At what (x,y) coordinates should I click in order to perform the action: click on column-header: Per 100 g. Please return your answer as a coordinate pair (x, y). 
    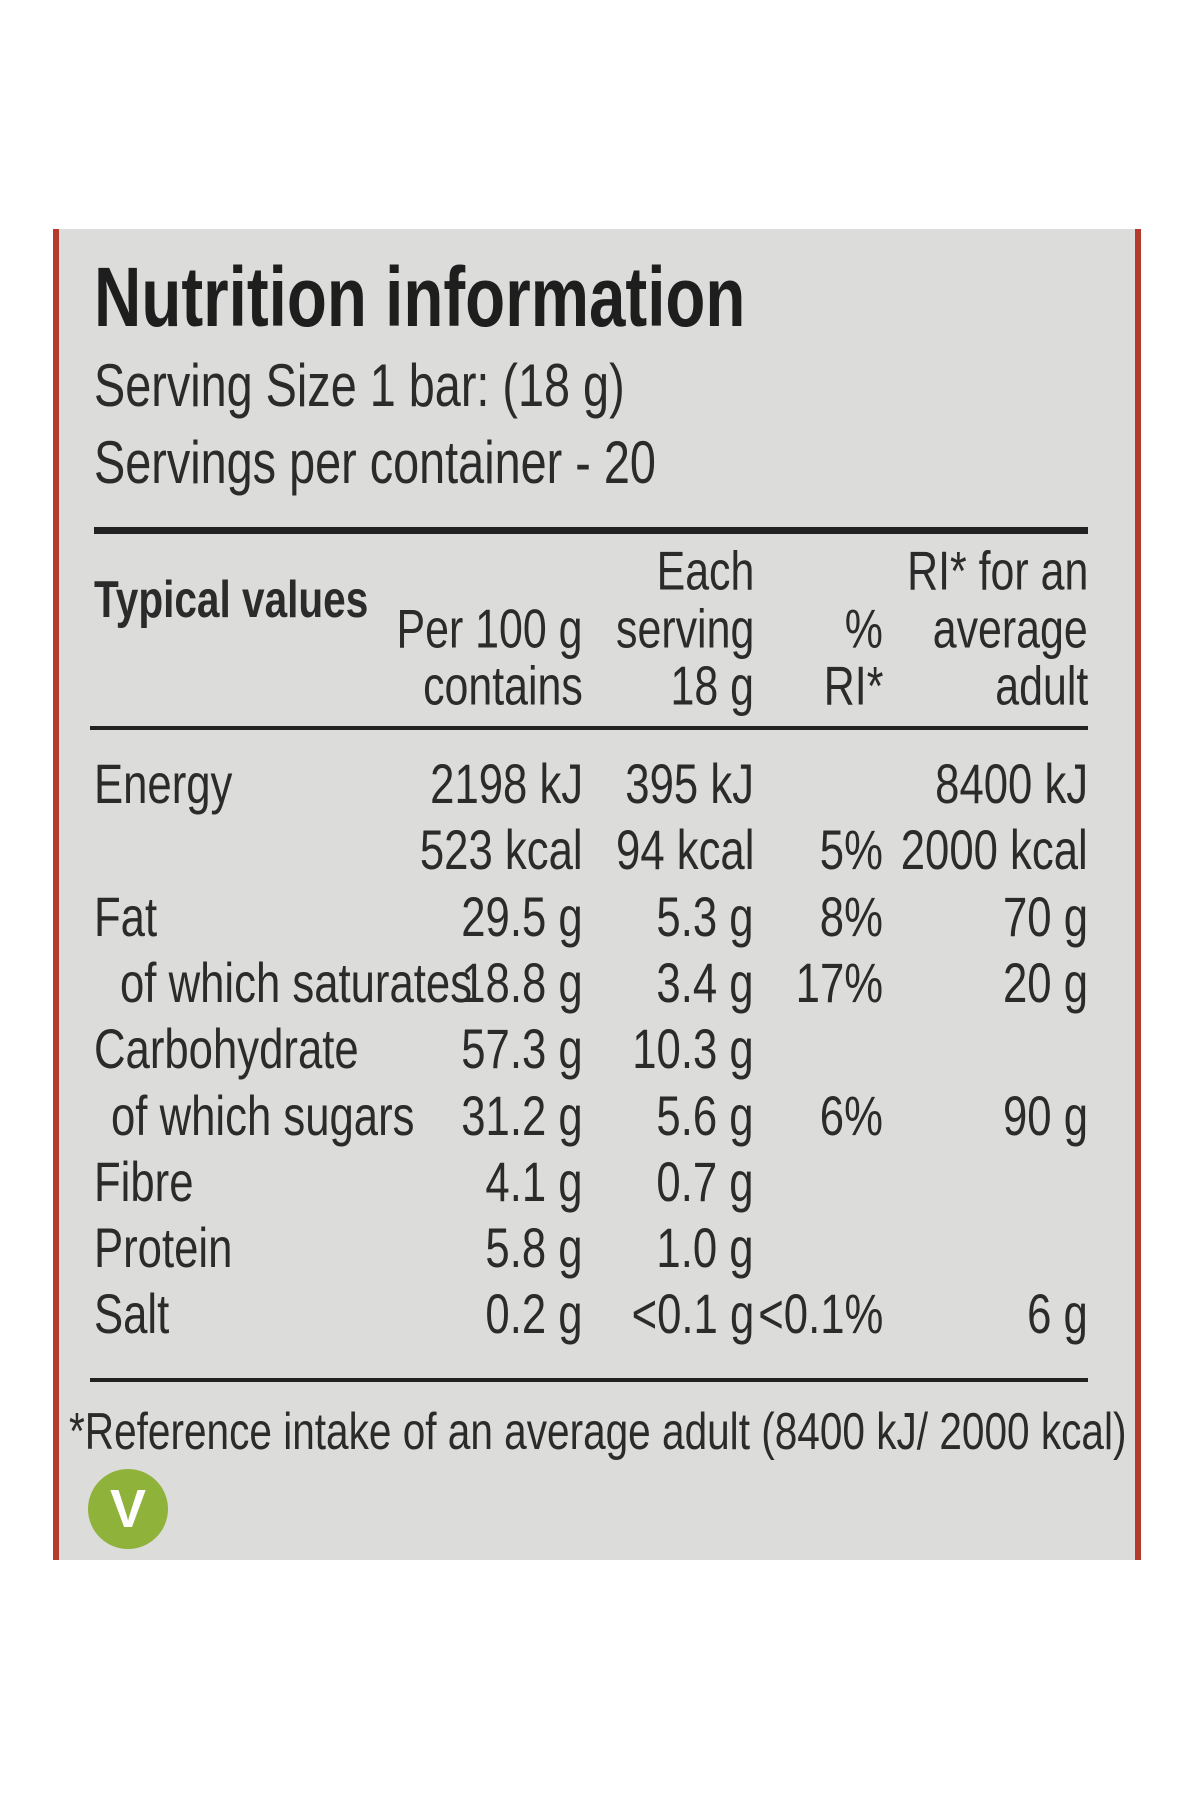
    Looking at the image, I should click on (489, 628).